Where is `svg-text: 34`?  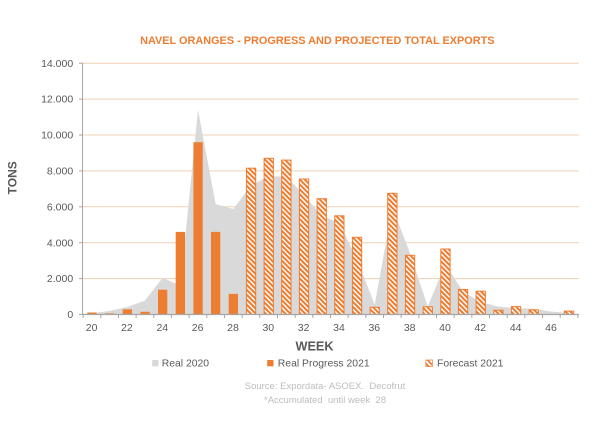 svg-text: 34 is located at coordinates (339, 328).